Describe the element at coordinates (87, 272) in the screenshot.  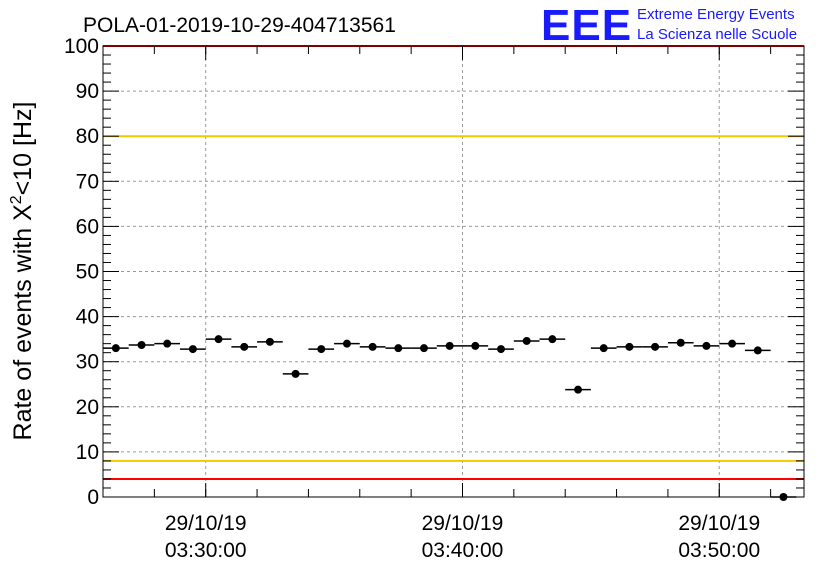
I see `y-tick-label: 50` at that location.